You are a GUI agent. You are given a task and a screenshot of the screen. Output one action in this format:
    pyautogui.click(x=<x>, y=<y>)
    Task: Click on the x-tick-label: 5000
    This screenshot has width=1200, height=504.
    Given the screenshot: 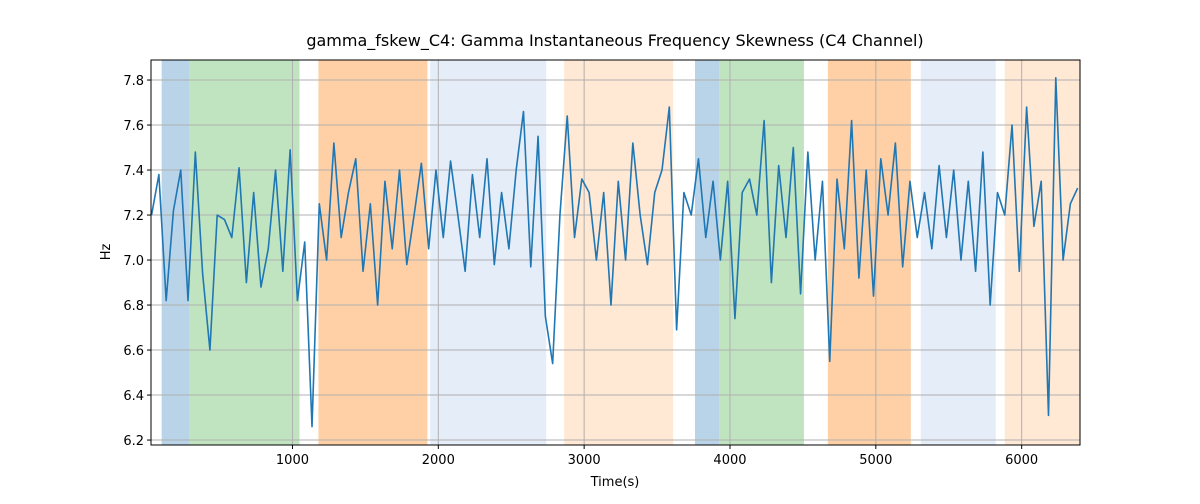 What is the action you would take?
    pyautogui.click(x=875, y=460)
    